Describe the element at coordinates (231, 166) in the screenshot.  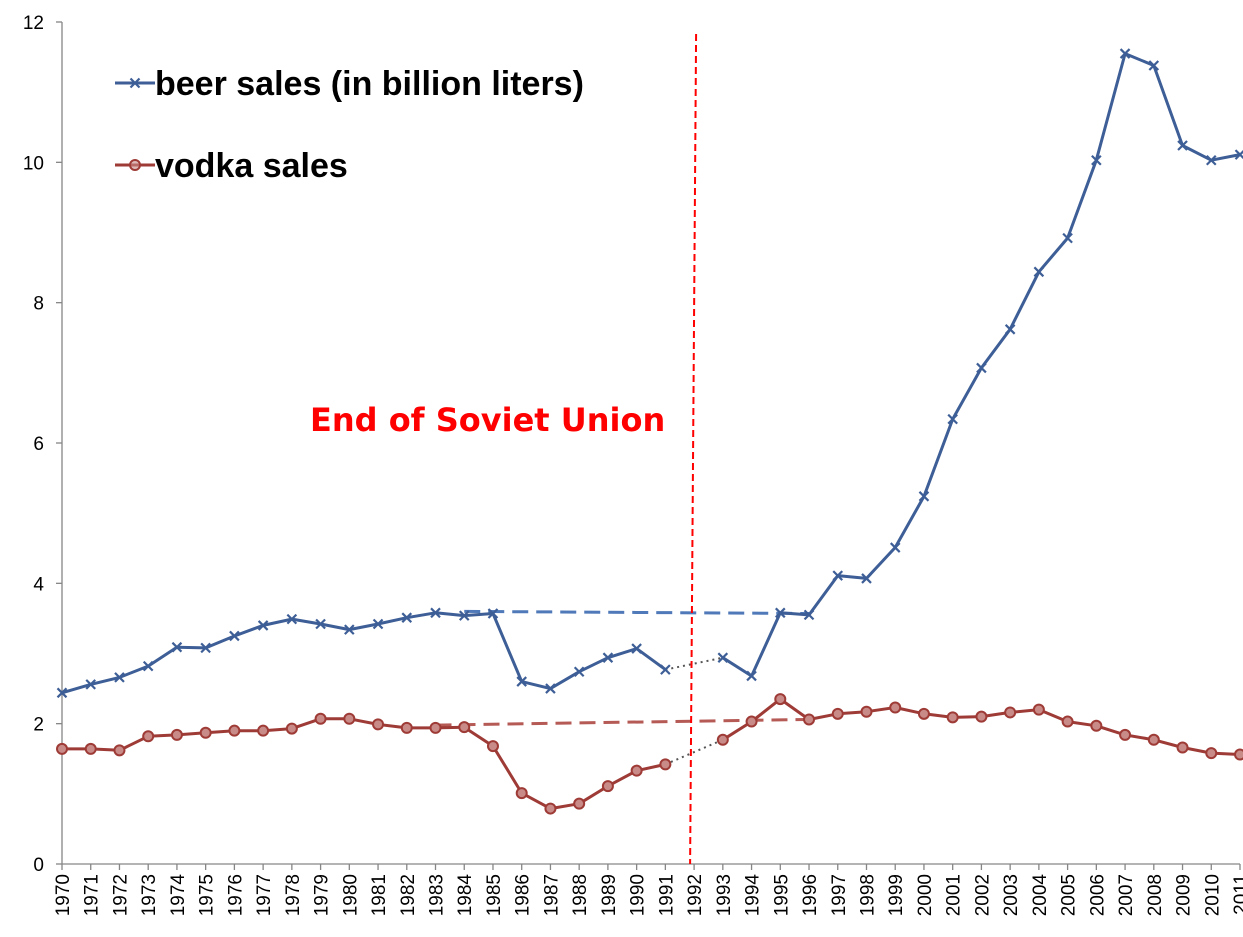
I see `legend-item-vodka: vodka sales` at that location.